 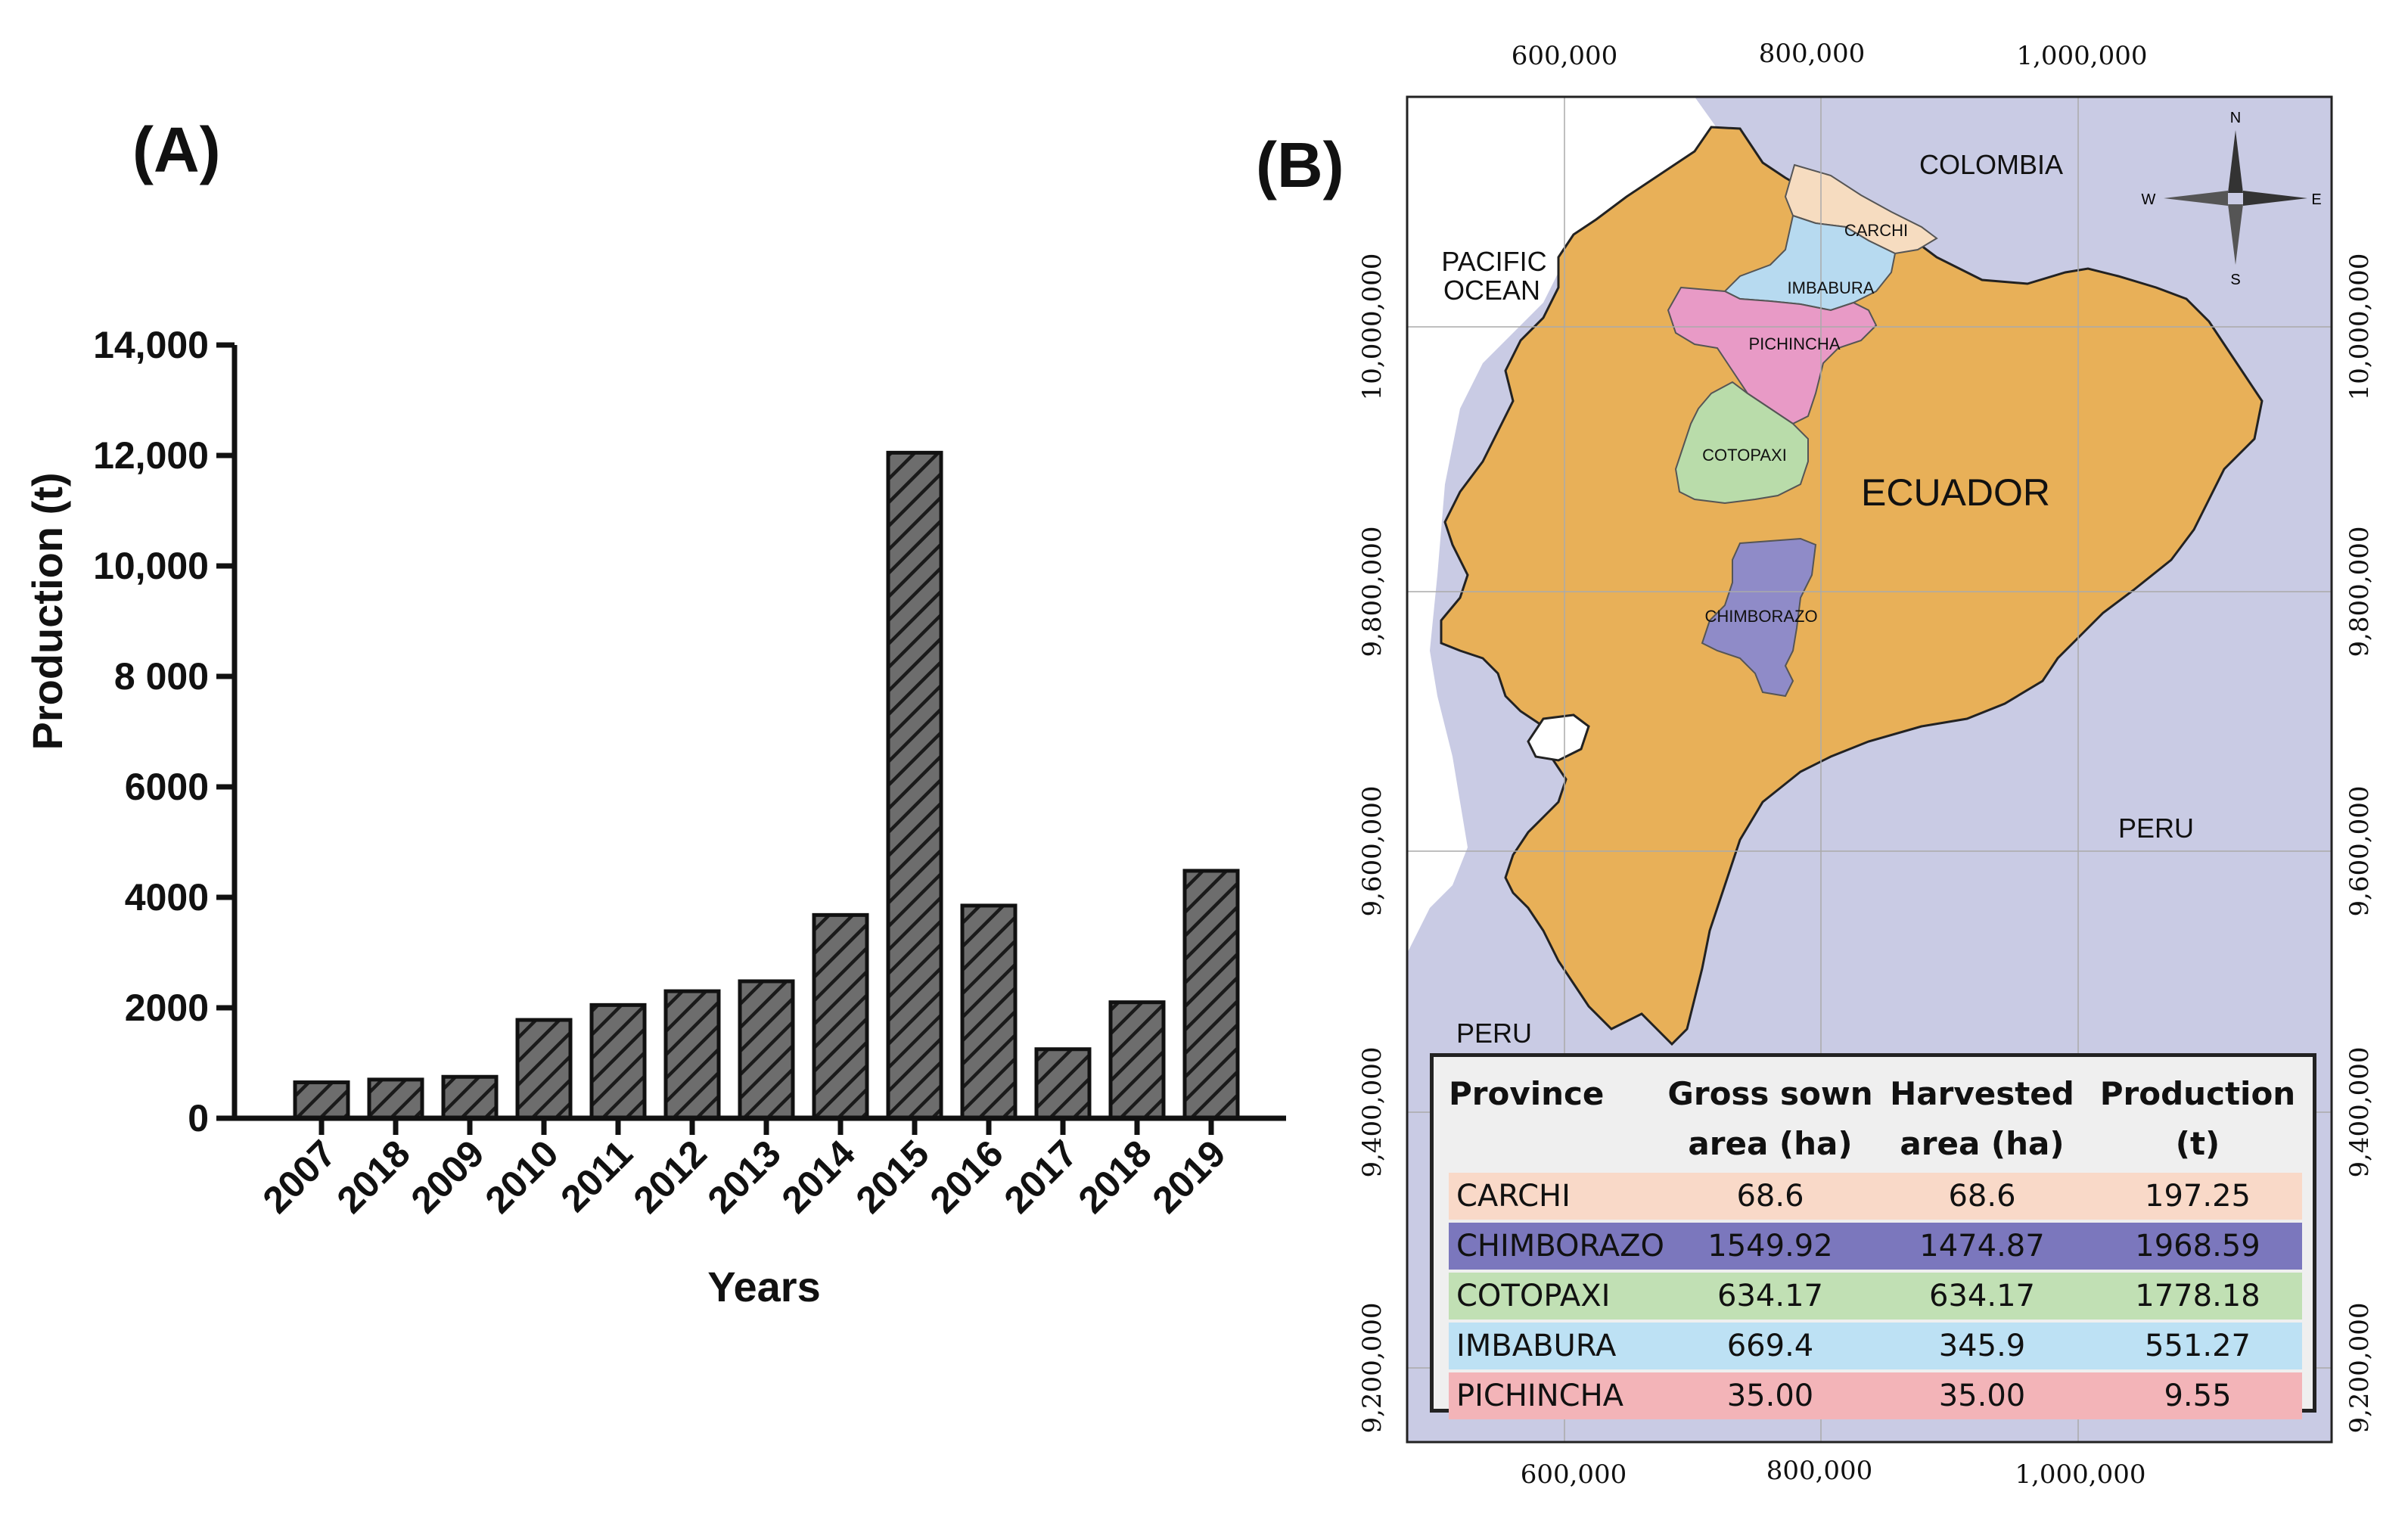 What do you see at coordinates (2198, 1396) in the screenshot?
I see `cell-production: 9.55` at bounding box center [2198, 1396].